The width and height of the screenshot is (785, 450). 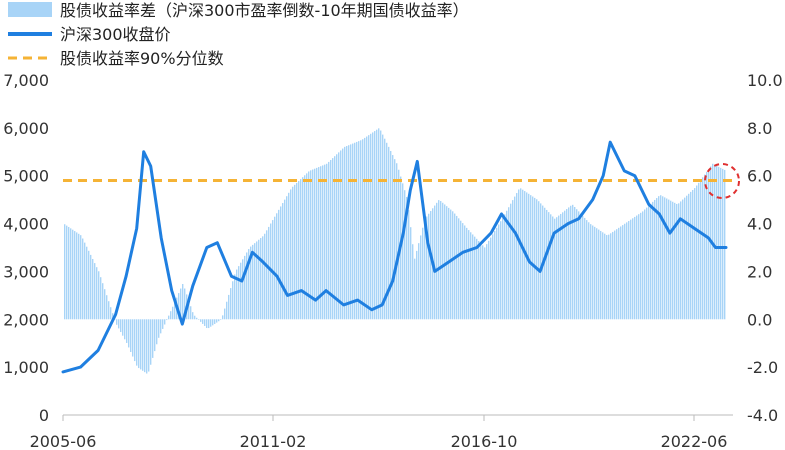 What do you see at coordinates (44, 415) in the screenshot?
I see `left-tick-label: 0` at bounding box center [44, 415].